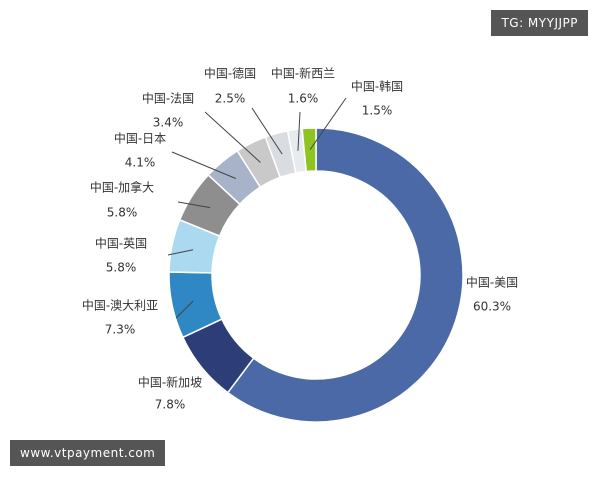  Describe the element at coordinates (170, 405) in the screenshot. I see `value-label: 7.8%` at that location.